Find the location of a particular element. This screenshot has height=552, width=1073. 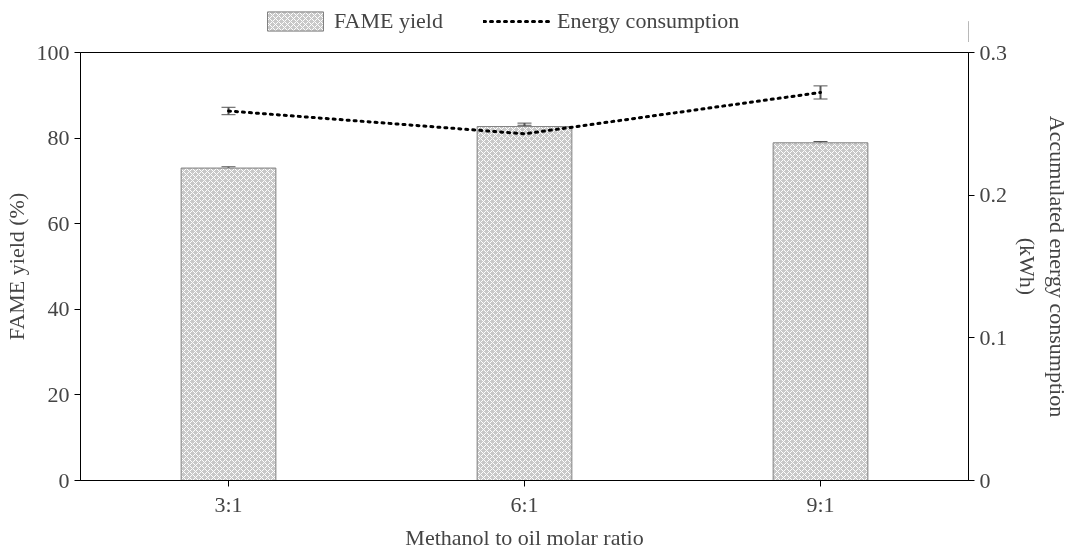

legend-label: FAME yield is located at coordinates (388, 21).